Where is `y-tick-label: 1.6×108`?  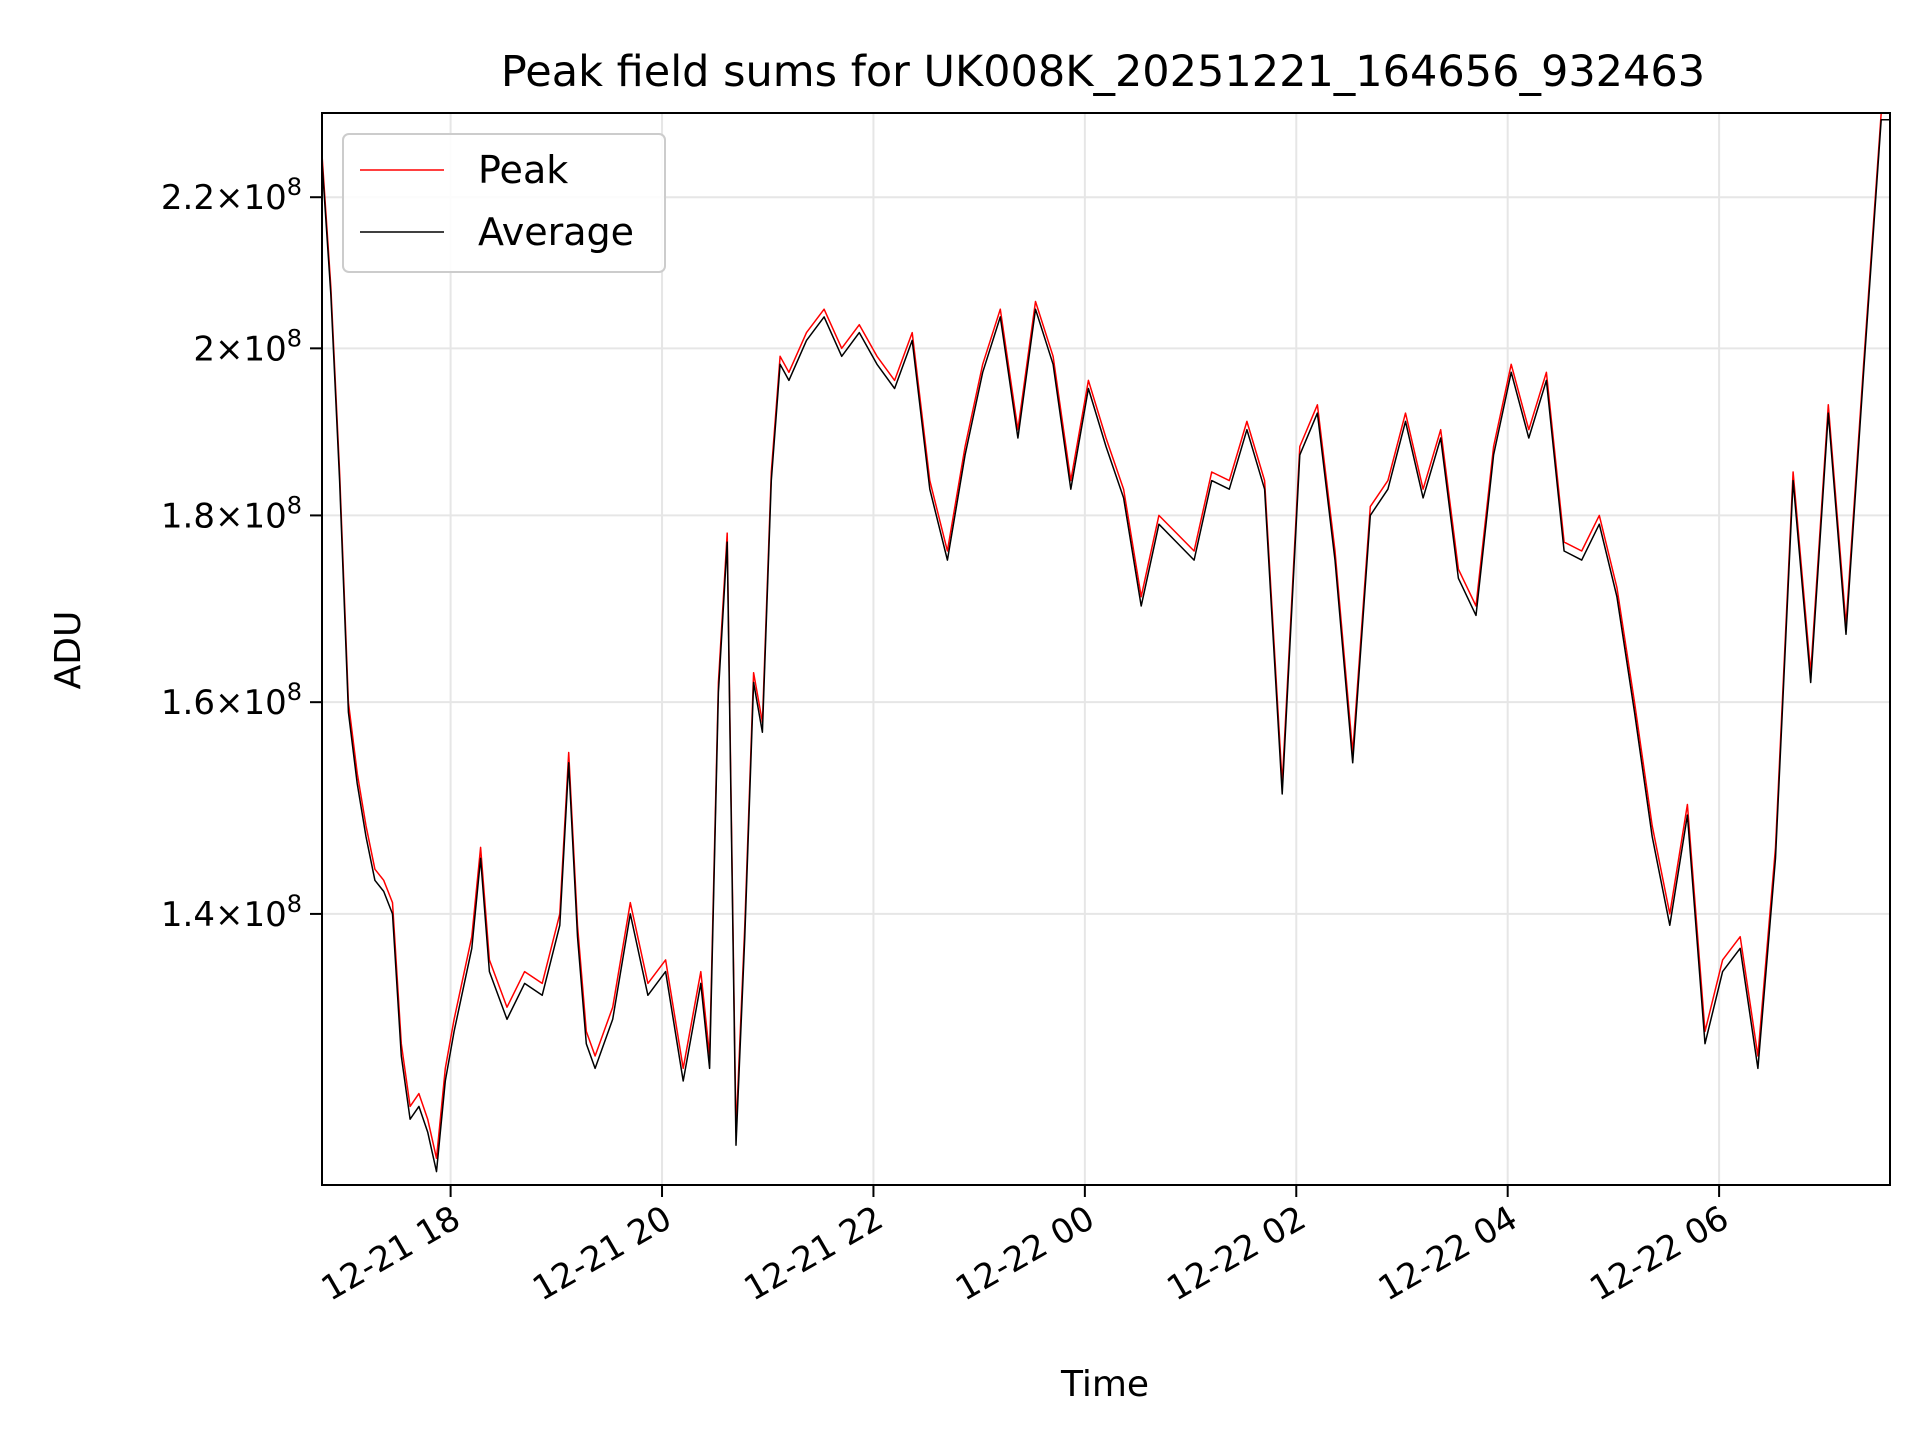
y-tick-label: 1.6×108 is located at coordinates (231, 700).